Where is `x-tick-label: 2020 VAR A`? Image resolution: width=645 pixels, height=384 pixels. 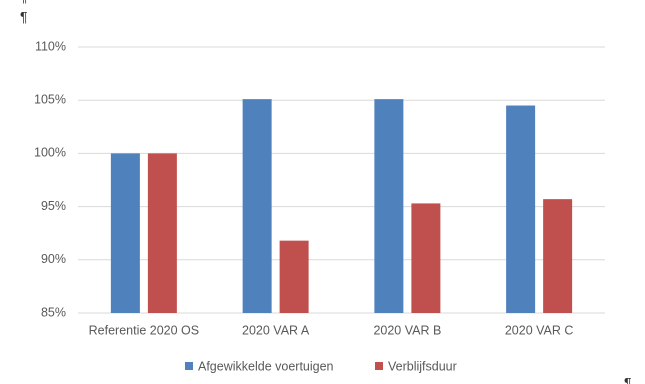
x-tick-label: 2020 VAR A is located at coordinates (276, 330).